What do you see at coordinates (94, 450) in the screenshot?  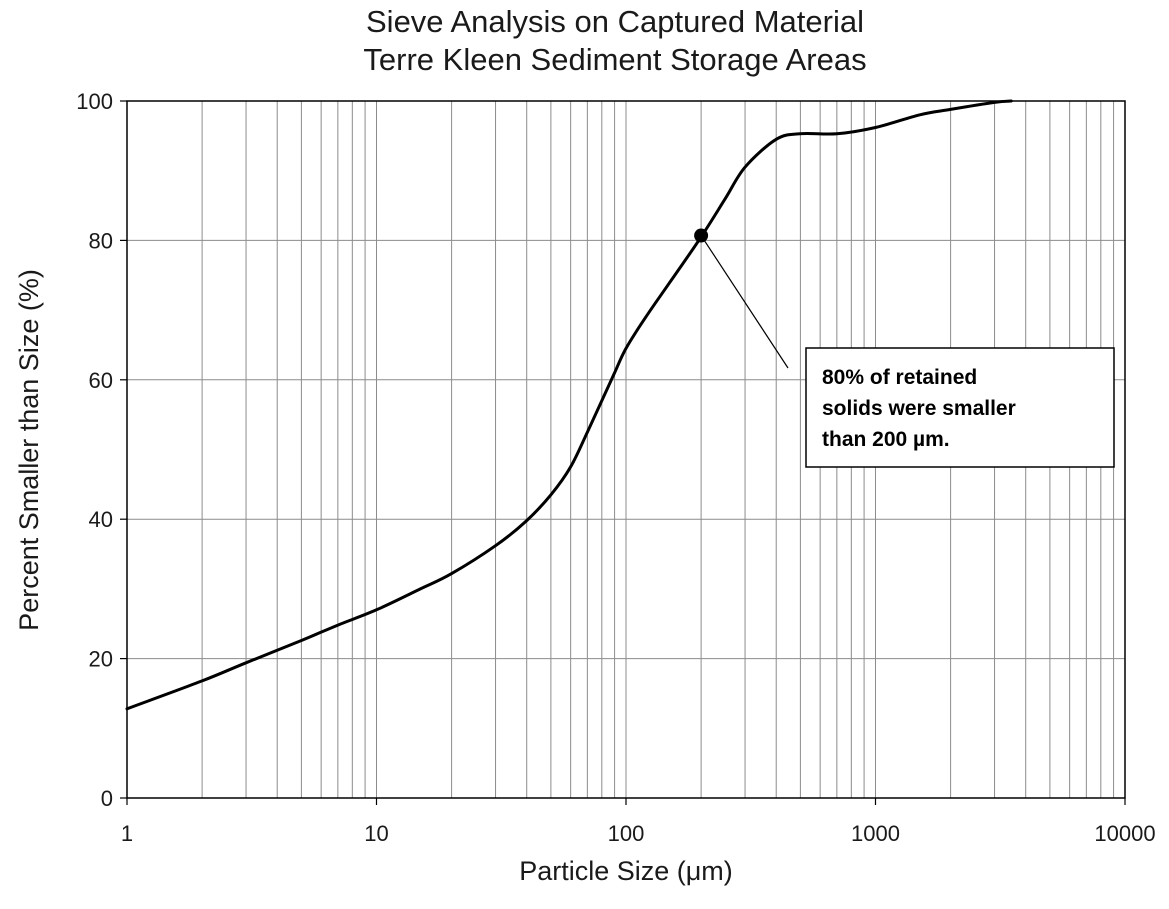 I see `y-tick-labels: 0 20 40 60 80 100` at bounding box center [94, 450].